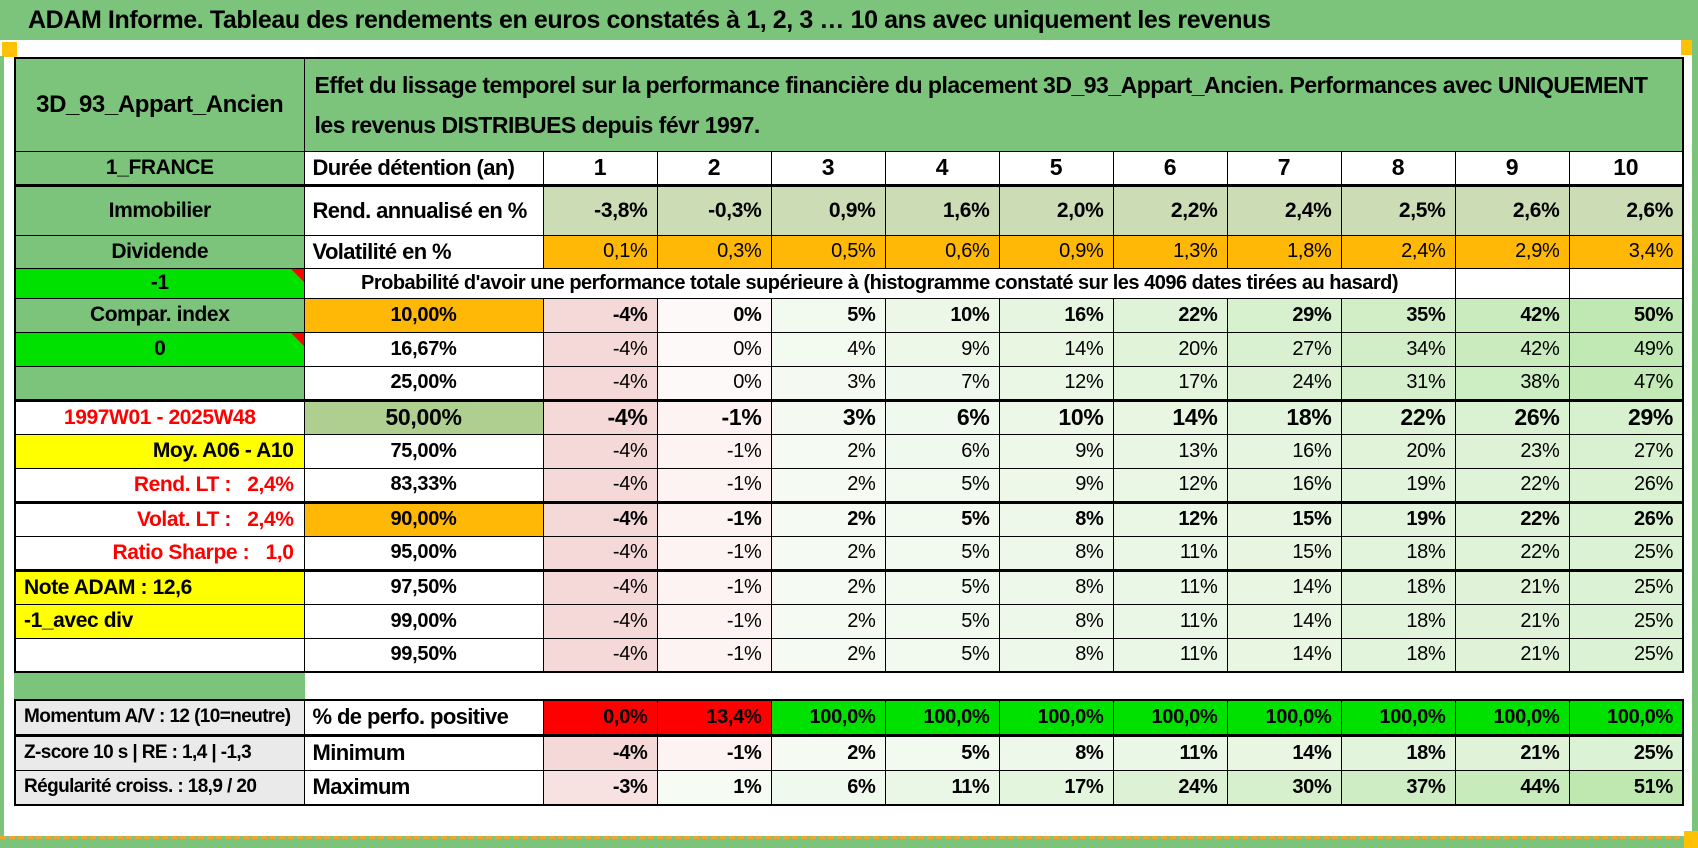 The height and width of the screenshot is (848, 1698). What do you see at coordinates (423, 485) in the screenshot?
I see `row-label-b: 83,33%` at bounding box center [423, 485].